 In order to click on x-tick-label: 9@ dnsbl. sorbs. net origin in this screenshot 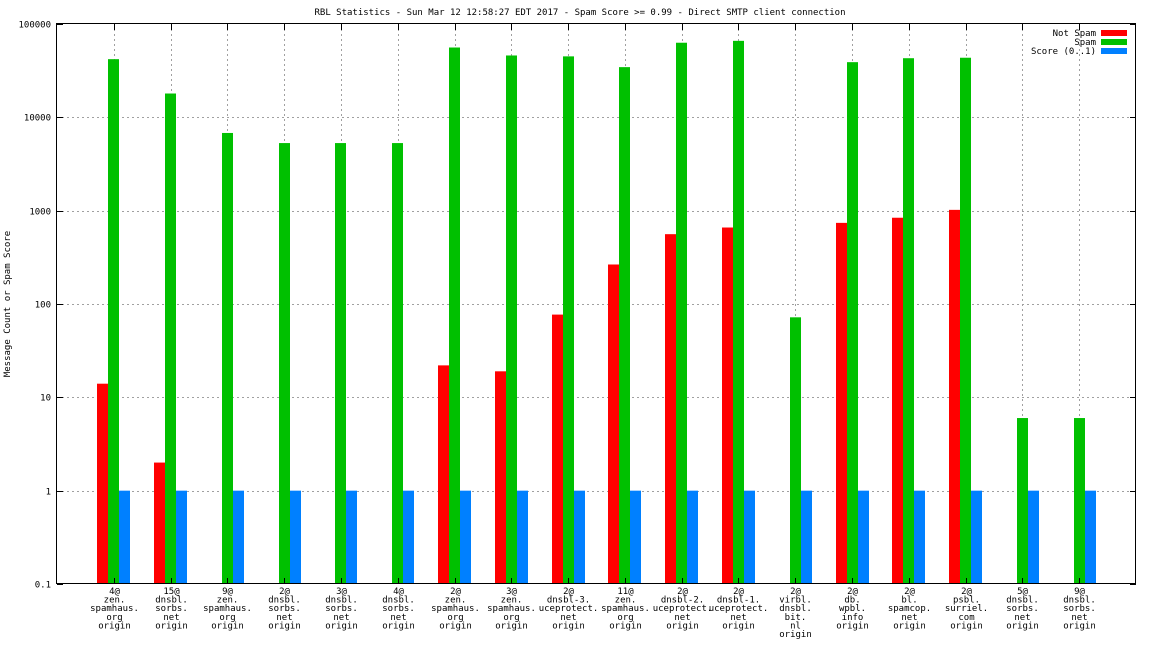, I will do `click(1079, 609)`.